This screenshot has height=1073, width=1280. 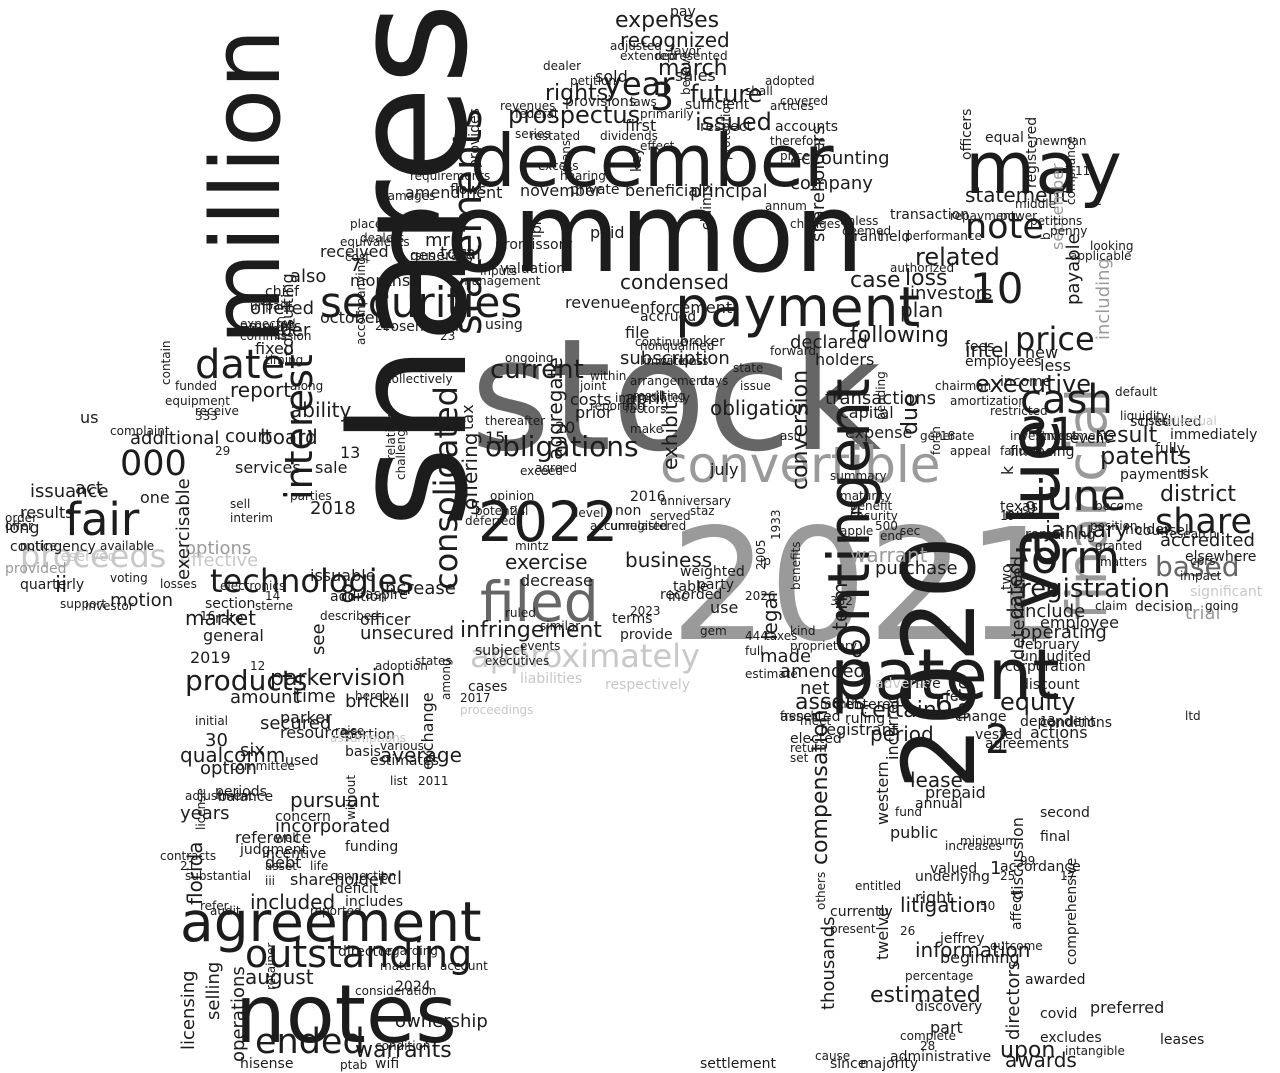 I want to click on cloud-word: months, so click(x=380, y=280).